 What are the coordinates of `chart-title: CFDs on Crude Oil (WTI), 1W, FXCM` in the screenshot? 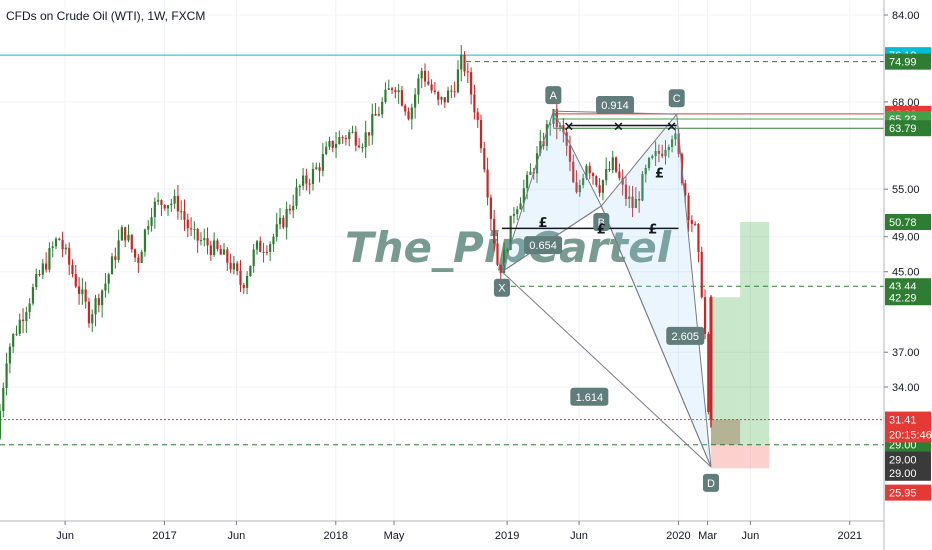 It's located at (105, 16).